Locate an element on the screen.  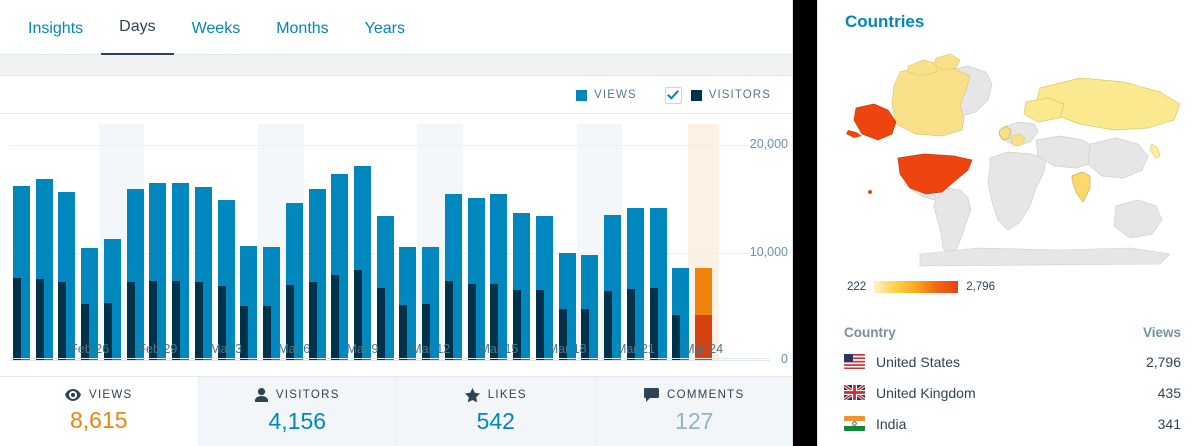
legend-visitors: VISITORS is located at coordinates (717, 95).